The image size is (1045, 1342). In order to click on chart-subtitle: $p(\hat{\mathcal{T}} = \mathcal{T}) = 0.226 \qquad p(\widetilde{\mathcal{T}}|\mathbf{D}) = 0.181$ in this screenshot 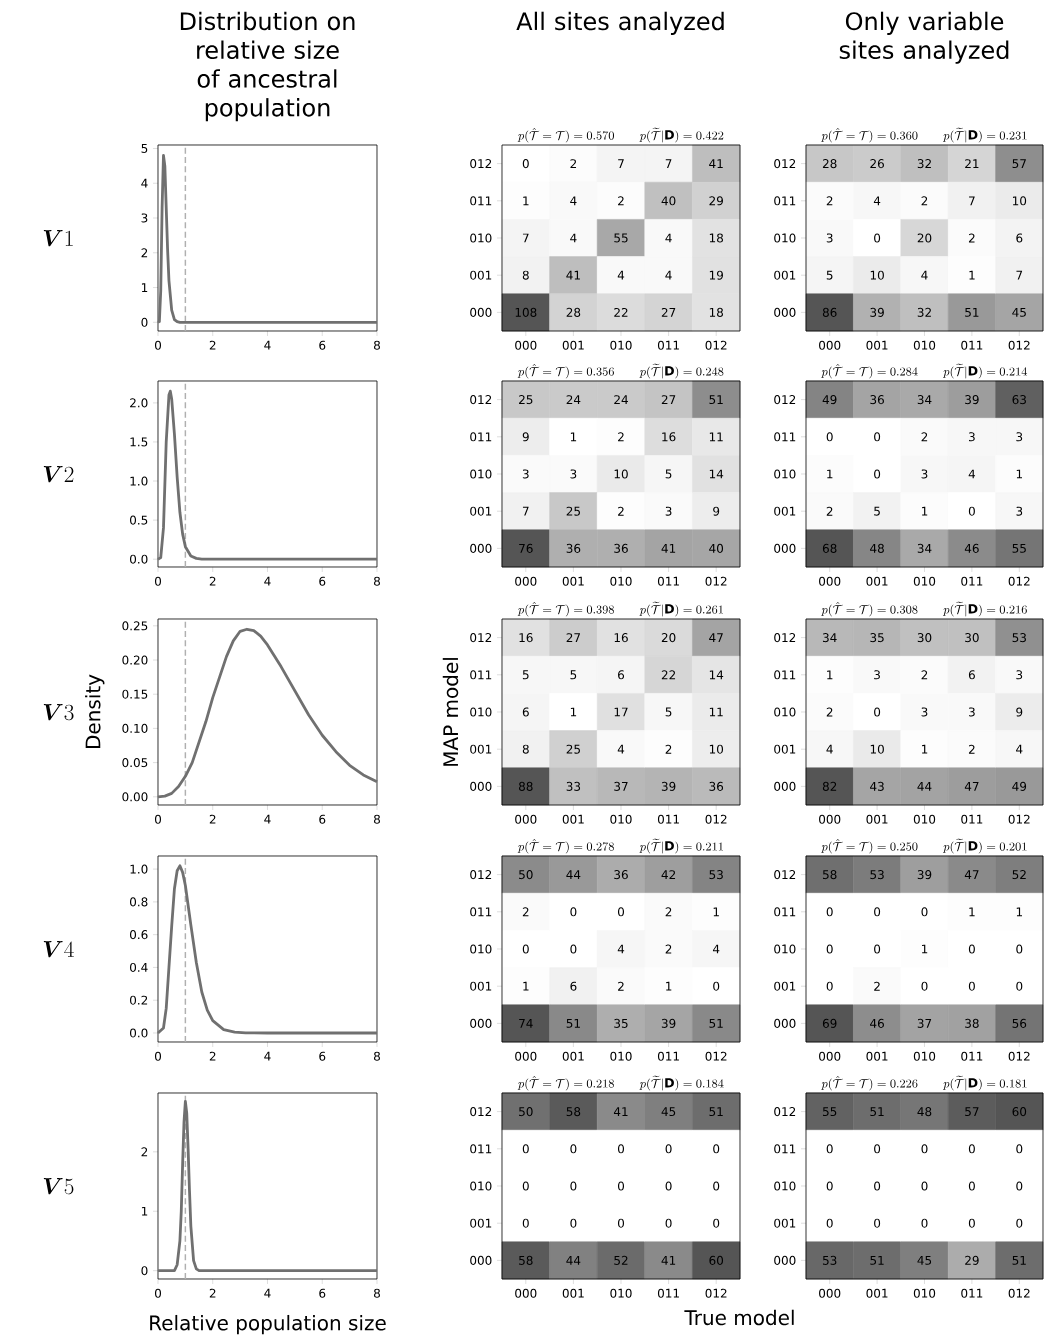, I will do `click(924, 1083)`.